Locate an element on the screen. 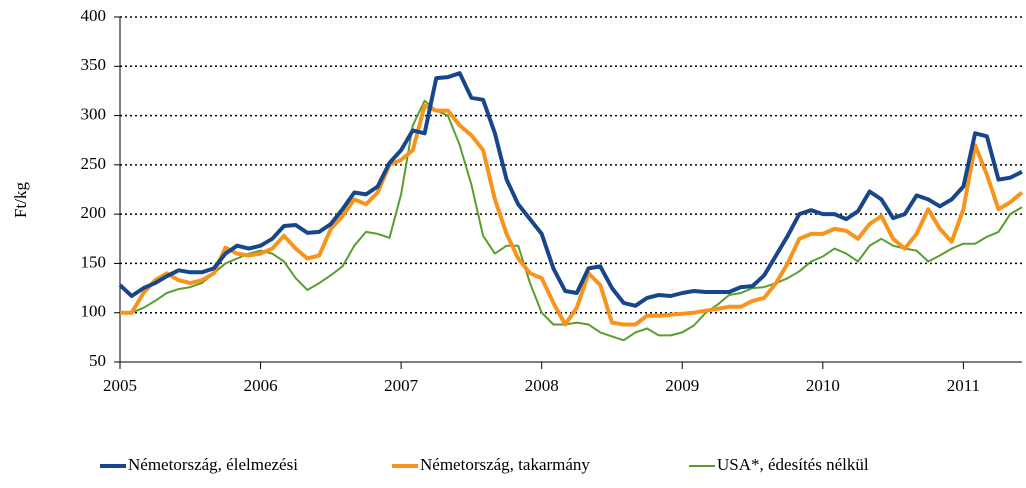 The width and height of the screenshot is (1026, 488). y-tick-label: 400 is located at coordinates (94, 15).